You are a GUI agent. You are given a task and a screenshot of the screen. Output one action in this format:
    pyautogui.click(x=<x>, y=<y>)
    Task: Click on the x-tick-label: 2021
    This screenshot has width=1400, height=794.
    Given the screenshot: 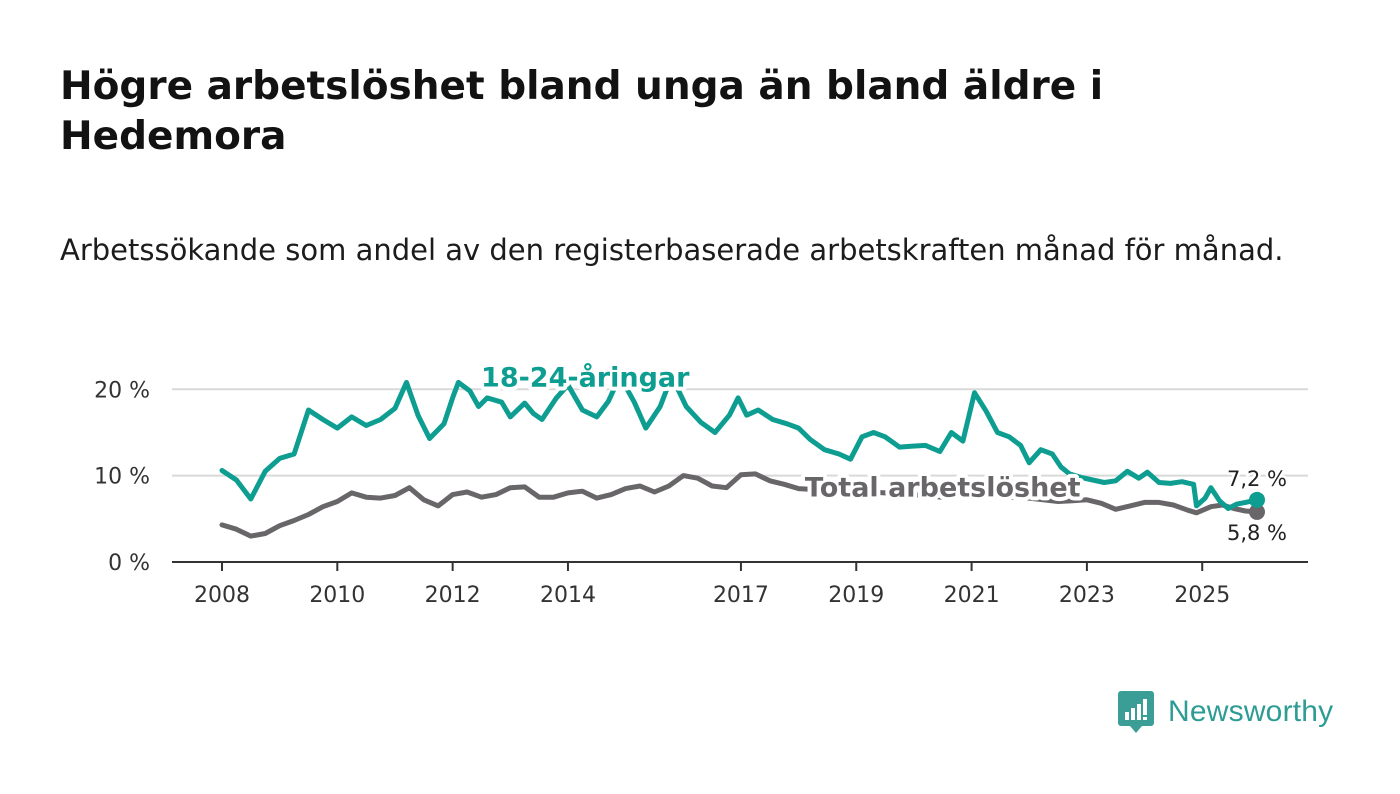 What is the action you would take?
    pyautogui.click(x=972, y=595)
    